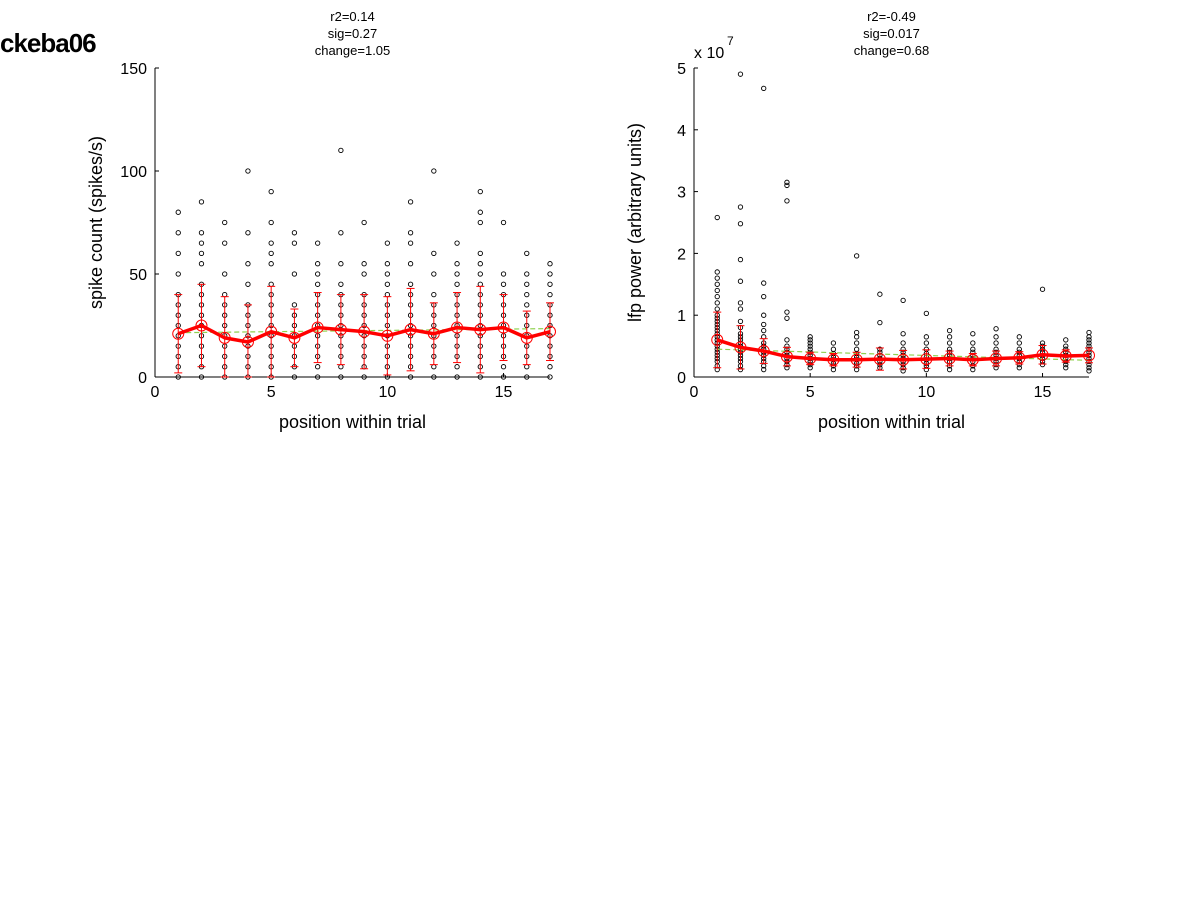  Describe the element at coordinates (364, 333) in the screenshot. I see `mean-line` at that location.